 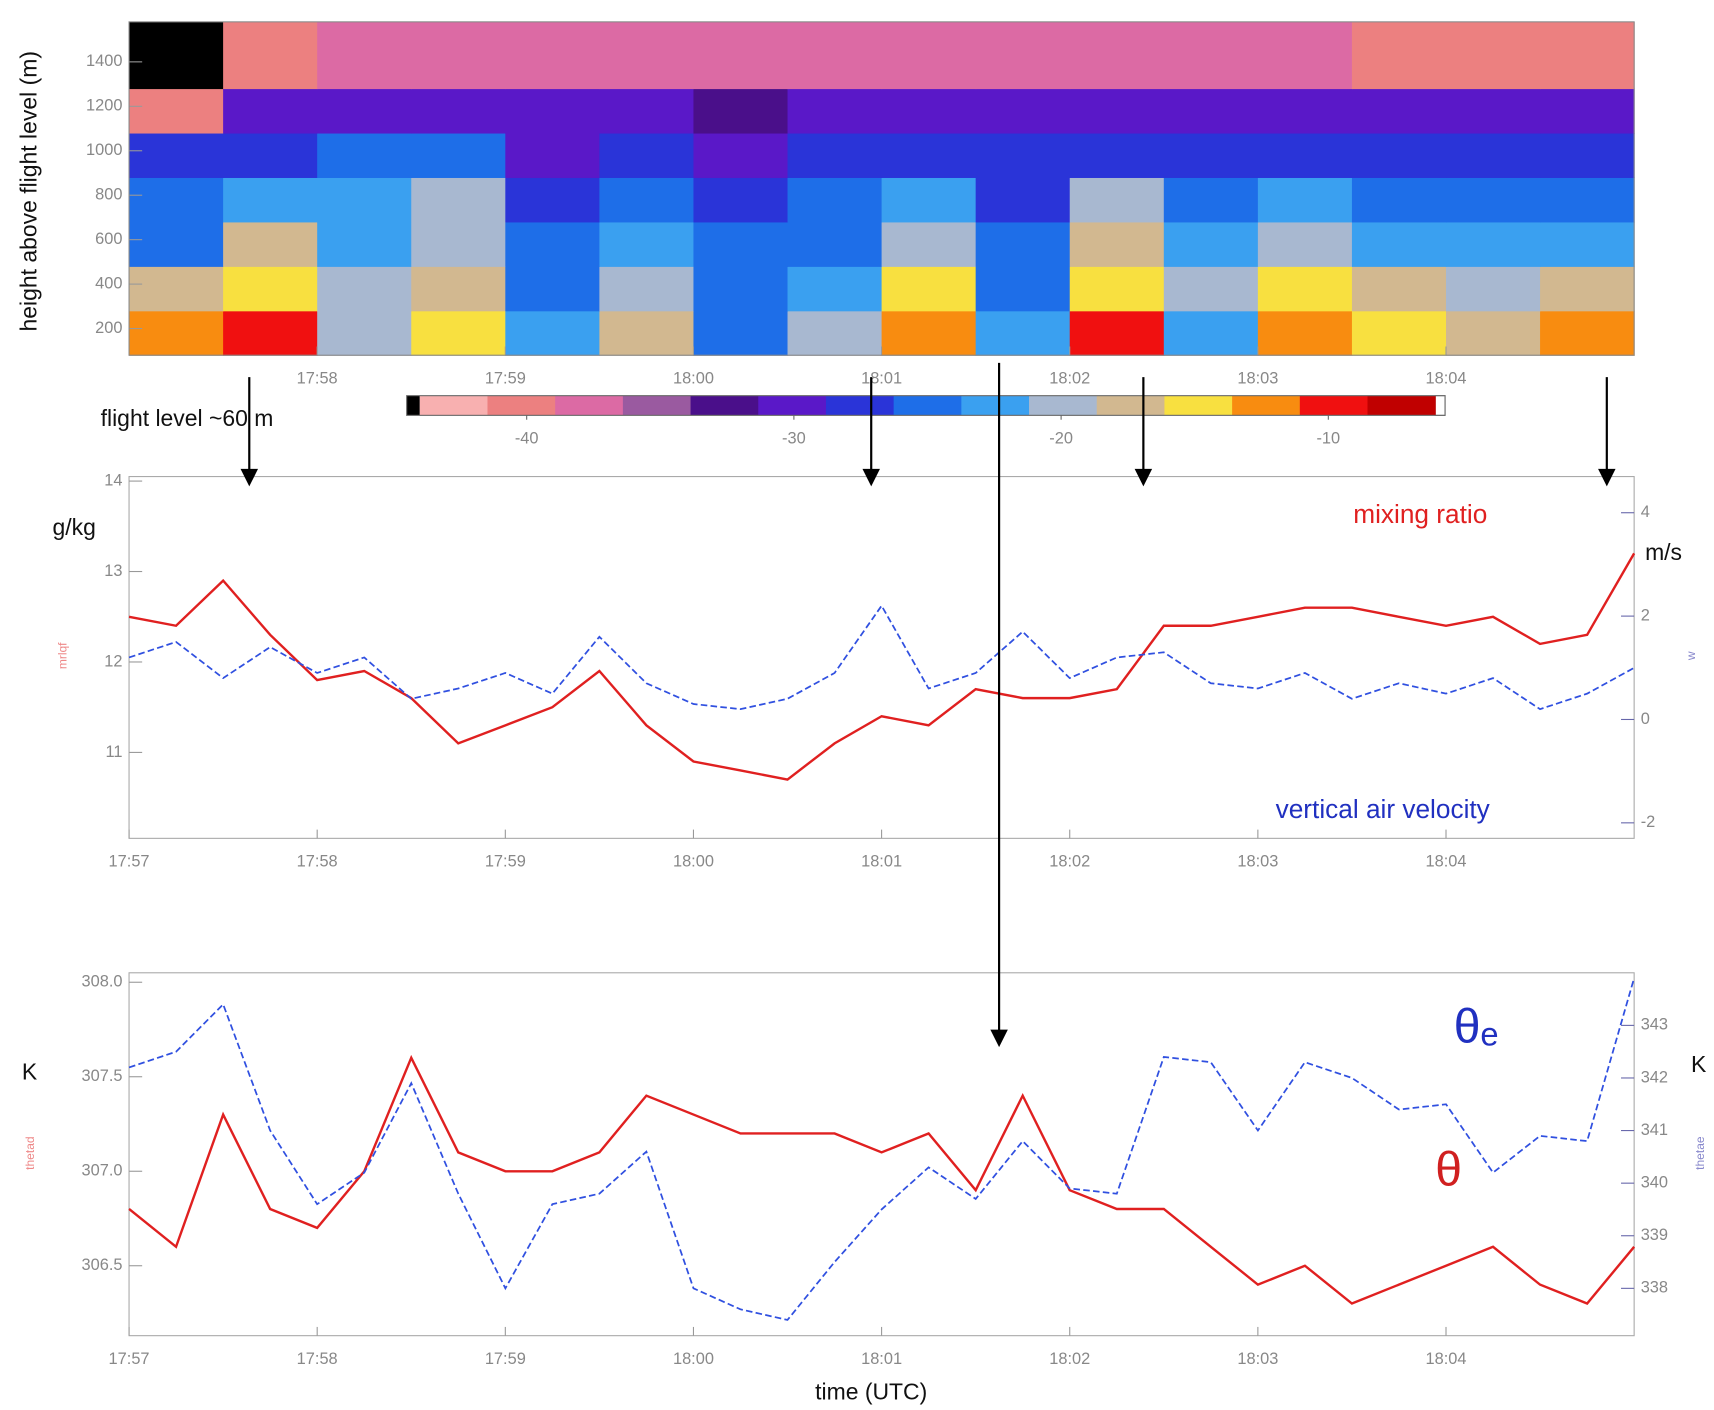 I want to click on y2-axis-label: K, so click(x=1699, y=1064).